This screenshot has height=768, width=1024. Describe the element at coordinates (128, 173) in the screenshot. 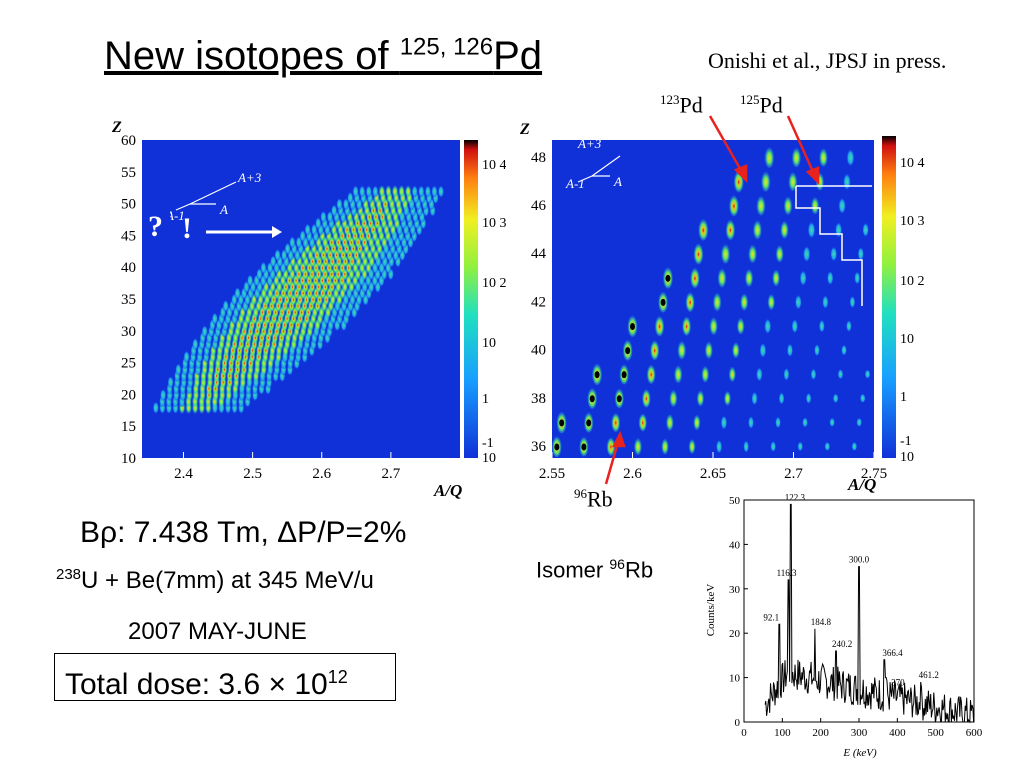

I see `left-ytick-label: 55` at that location.